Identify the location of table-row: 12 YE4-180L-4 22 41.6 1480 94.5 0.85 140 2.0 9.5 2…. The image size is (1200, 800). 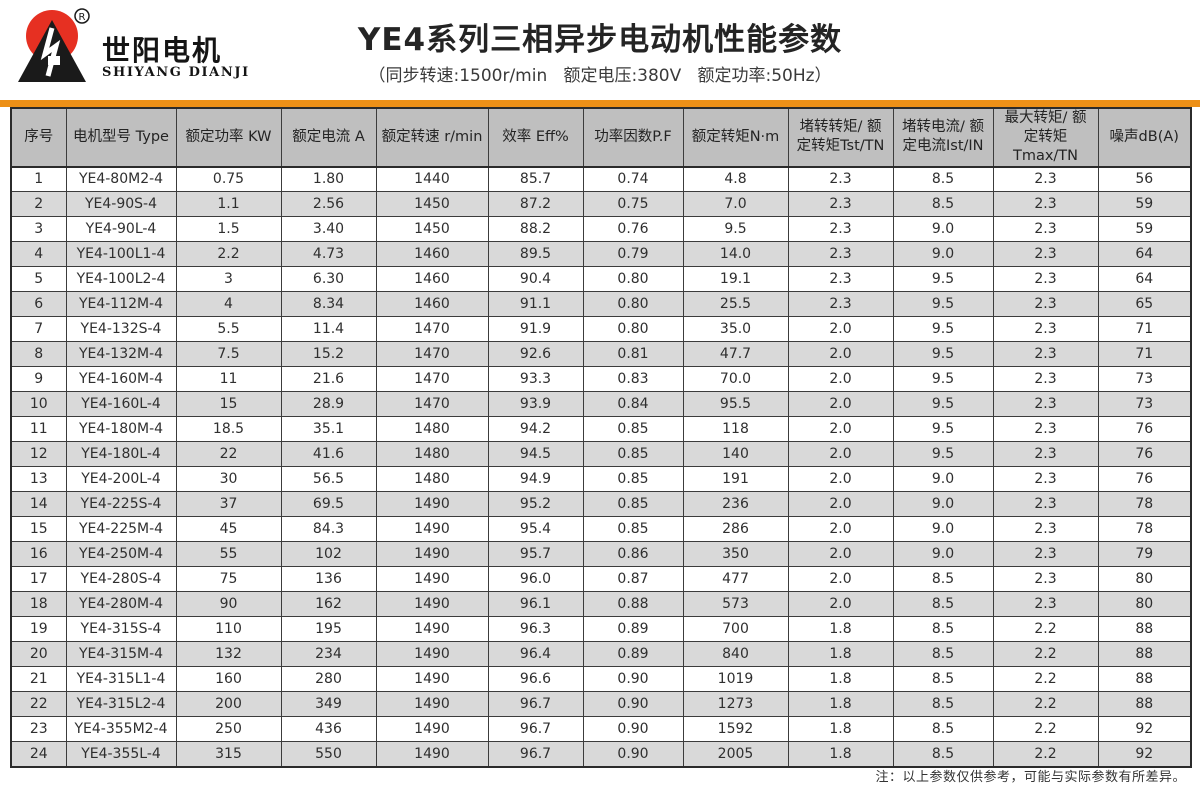
(601, 454).